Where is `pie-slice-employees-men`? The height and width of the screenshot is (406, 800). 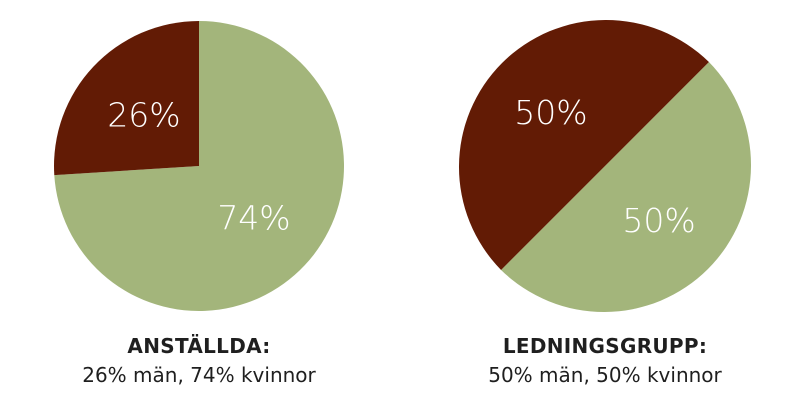
pie-slice-employees-men is located at coordinates (126, 98).